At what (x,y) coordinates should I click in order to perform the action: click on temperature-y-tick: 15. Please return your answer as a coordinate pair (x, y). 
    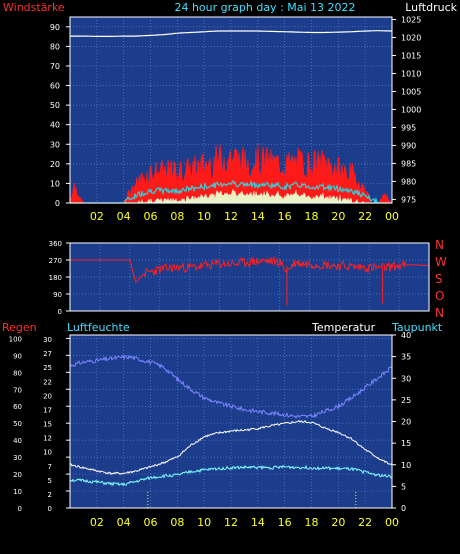
    Looking at the image, I should click on (406, 443).